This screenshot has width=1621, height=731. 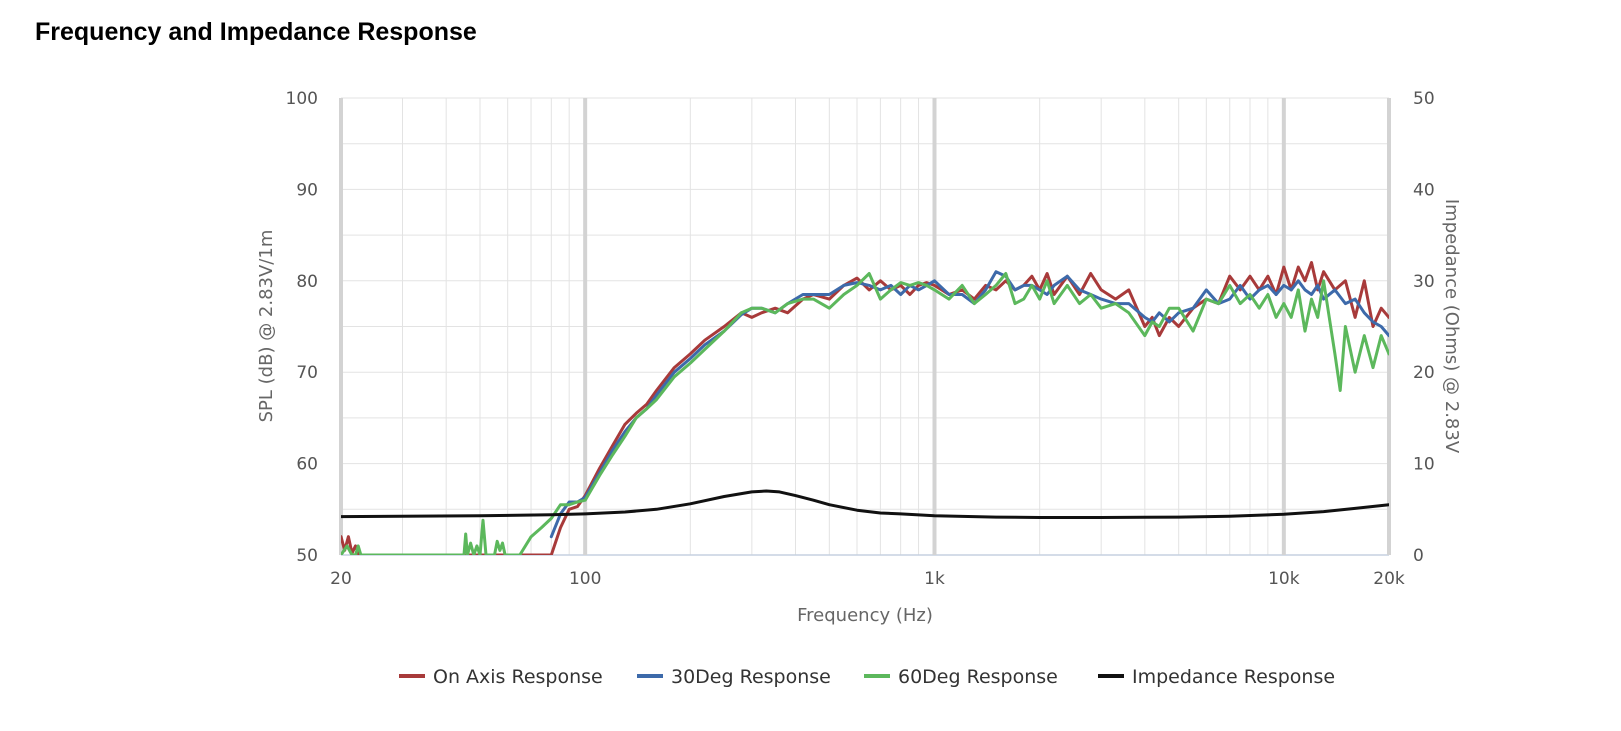 I want to click on y2-axis-title: Impedance (Ohms) @ 2.83V, so click(x=1451, y=326).